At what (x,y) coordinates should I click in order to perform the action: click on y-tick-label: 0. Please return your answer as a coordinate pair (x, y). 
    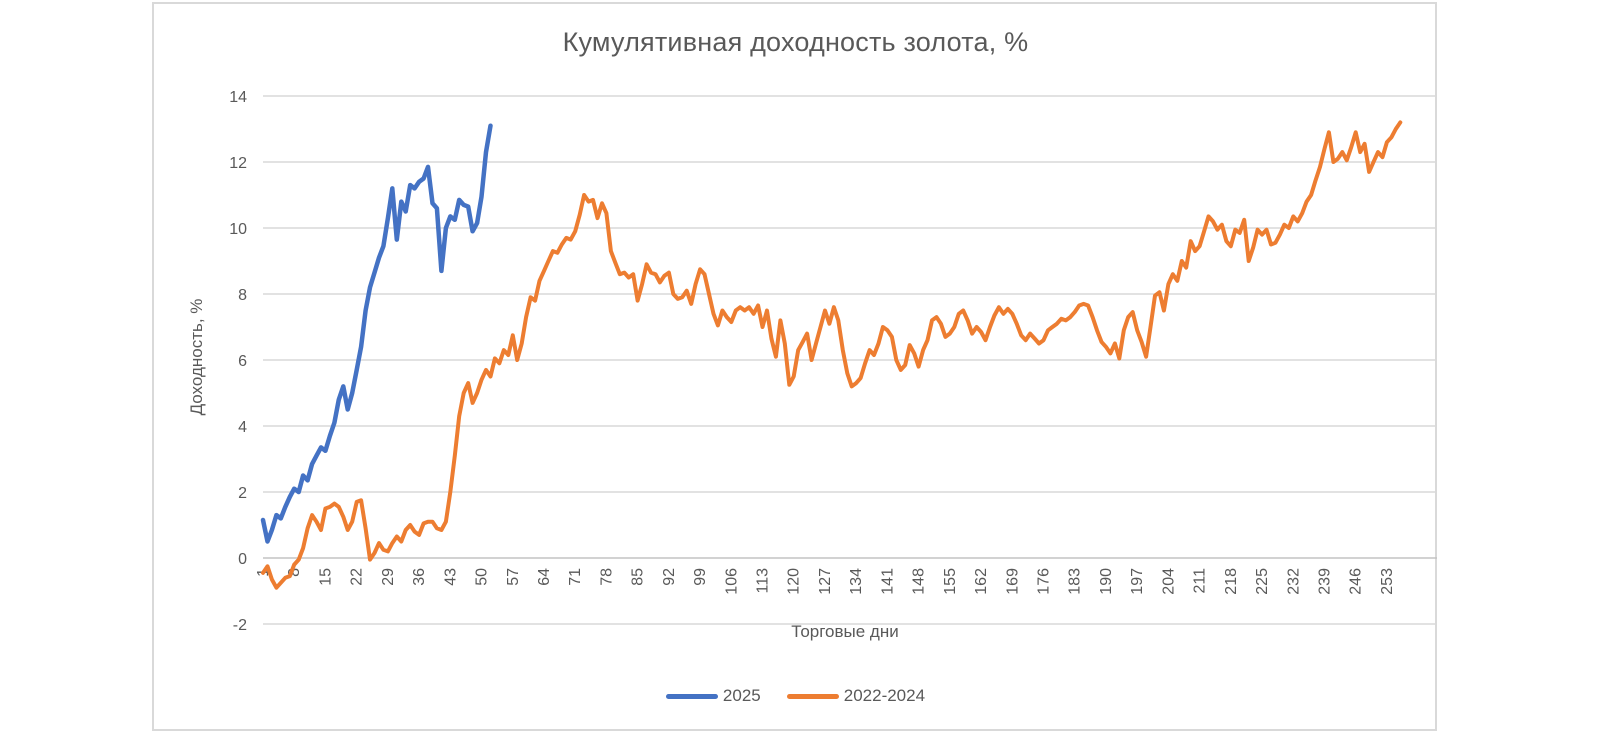
    Looking at the image, I should click on (242, 559).